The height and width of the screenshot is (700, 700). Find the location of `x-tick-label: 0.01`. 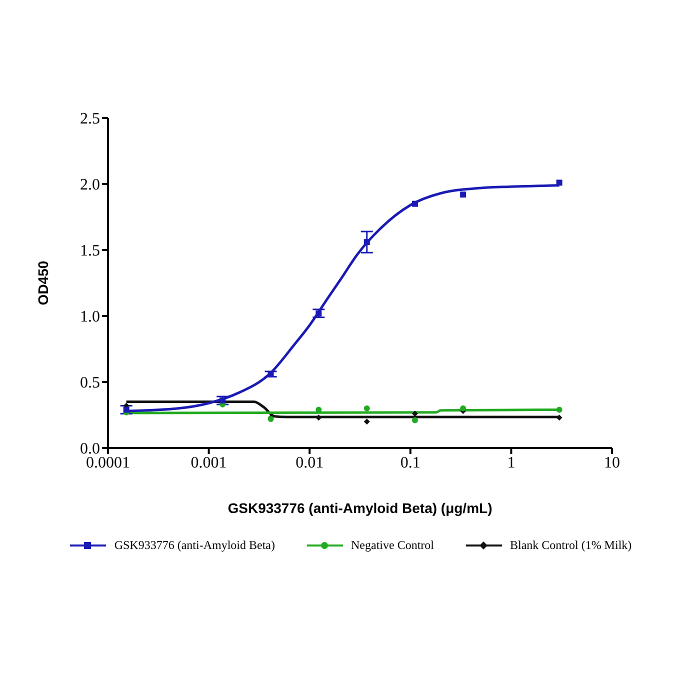

x-tick-label: 0.01 is located at coordinates (310, 463).